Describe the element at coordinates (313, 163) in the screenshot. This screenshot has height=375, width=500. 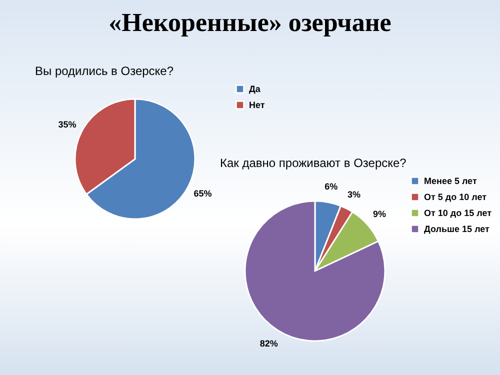
I see `chart-title: Как давно проживают в Озерске?` at that location.